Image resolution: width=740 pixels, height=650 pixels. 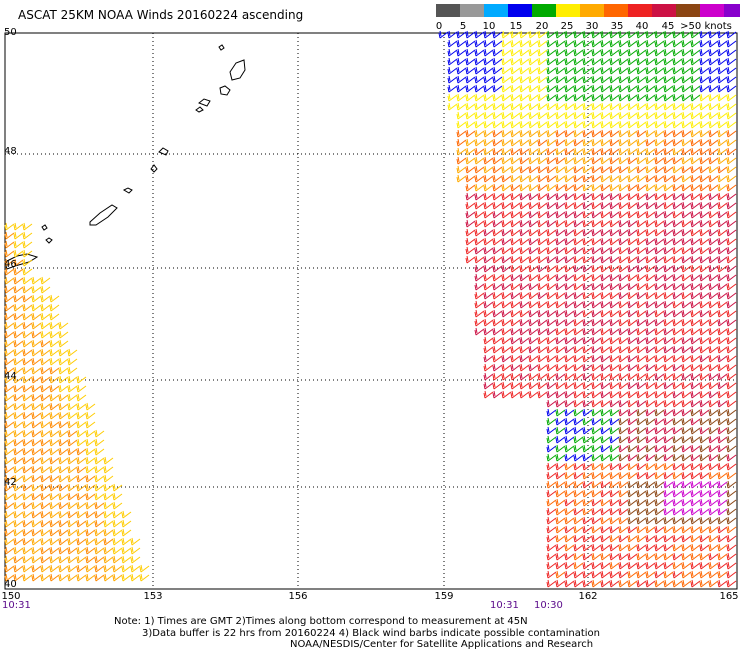 What do you see at coordinates (616, 10) in the screenshot?
I see `legend-swatch` at bounding box center [616, 10].